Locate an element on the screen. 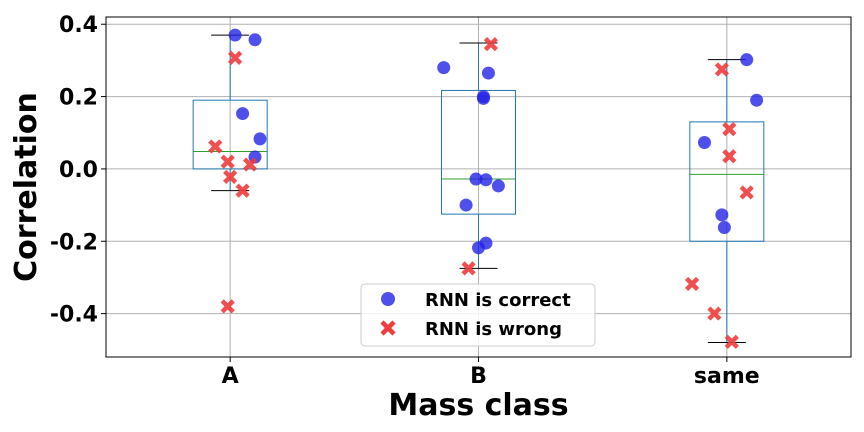  box-A is located at coordinates (230, 113).